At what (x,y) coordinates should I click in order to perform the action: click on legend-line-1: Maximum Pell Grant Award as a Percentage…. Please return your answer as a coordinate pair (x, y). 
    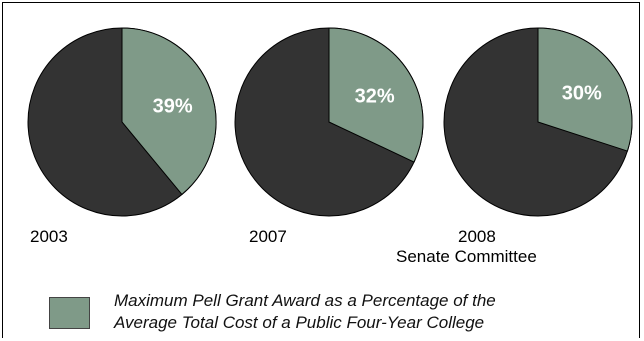
    Looking at the image, I should click on (305, 300).